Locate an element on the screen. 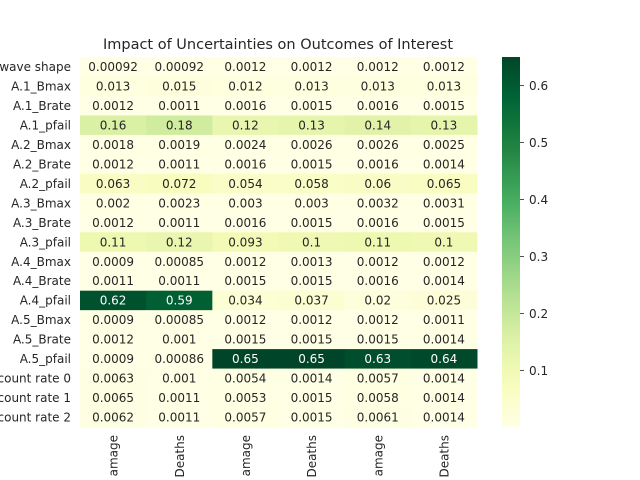 Image resolution: width=640 pixels, height=480 pixels. colorbar: 0.1 0.2 0.3 0.4 0.5 0.6 is located at coordinates (525, 242).